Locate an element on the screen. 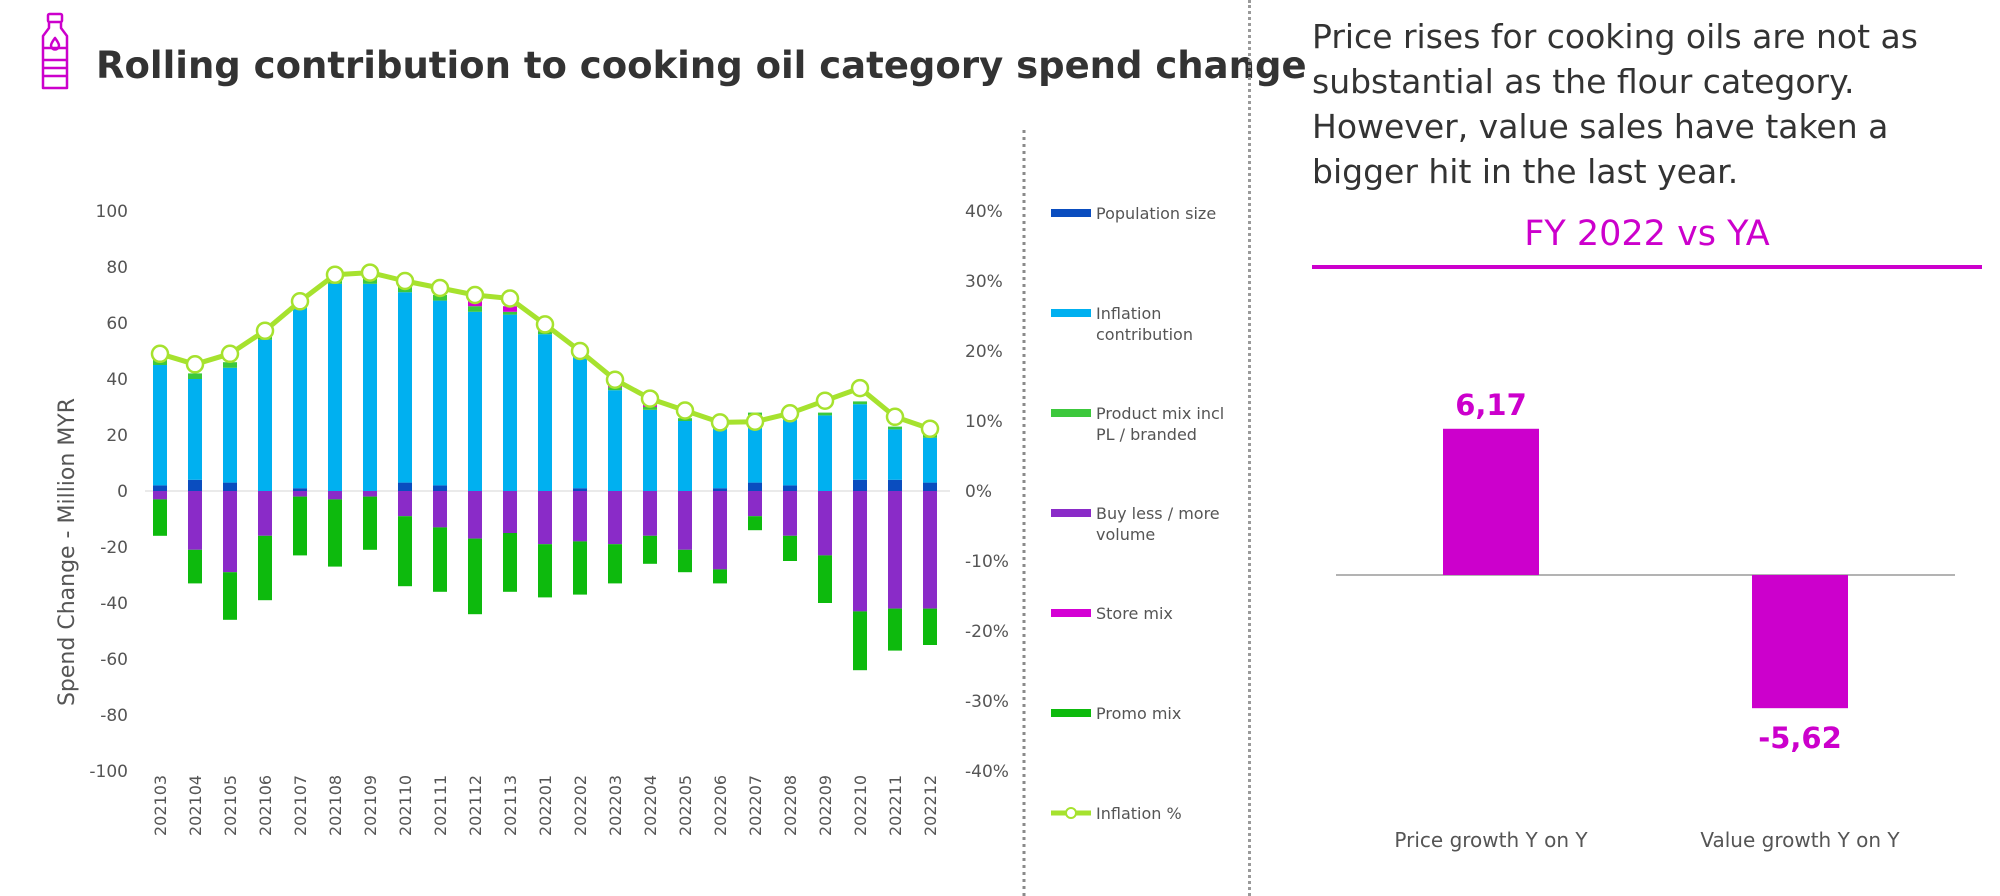 The height and width of the screenshot is (896, 2000). legend-swatch-buy_less_more is located at coordinates (1071, 513).